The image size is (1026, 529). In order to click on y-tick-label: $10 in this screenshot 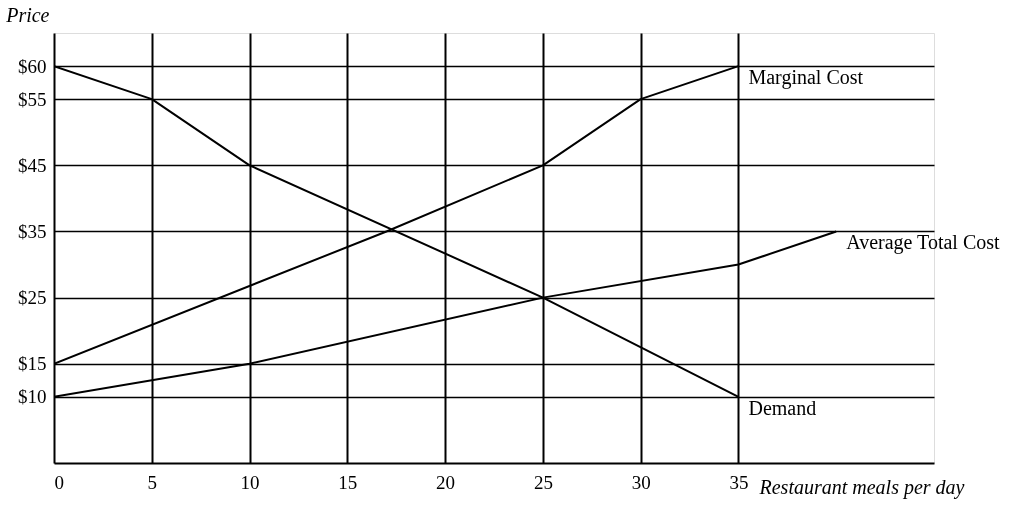, I will do `click(32, 397)`.